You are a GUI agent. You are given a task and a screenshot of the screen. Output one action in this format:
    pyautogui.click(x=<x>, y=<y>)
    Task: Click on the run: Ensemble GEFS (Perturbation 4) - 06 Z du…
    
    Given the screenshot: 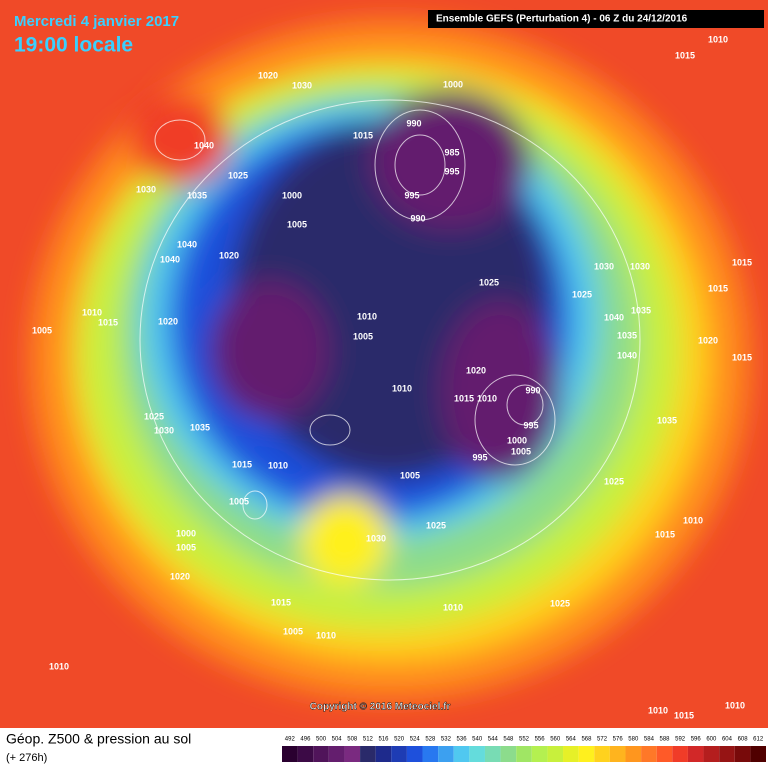 What is the action you would take?
    pyautogui.click(x=562, y=19)
    